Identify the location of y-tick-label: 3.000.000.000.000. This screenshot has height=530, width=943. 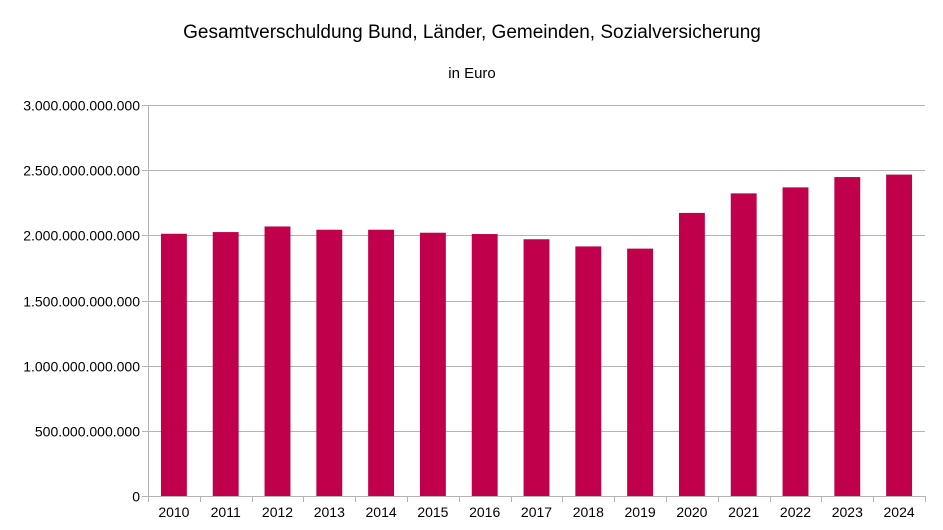
(81, 106).